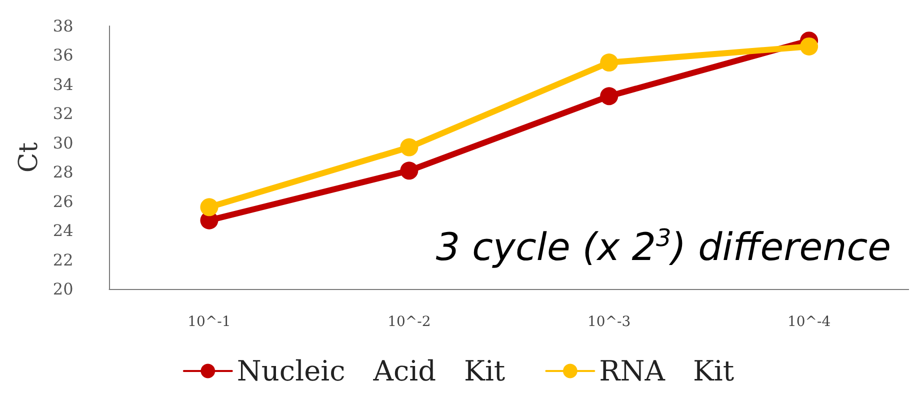 This screenshot has height=402, width=917. I want to click on x-tick-label: 10^-4, so click(809, 322).